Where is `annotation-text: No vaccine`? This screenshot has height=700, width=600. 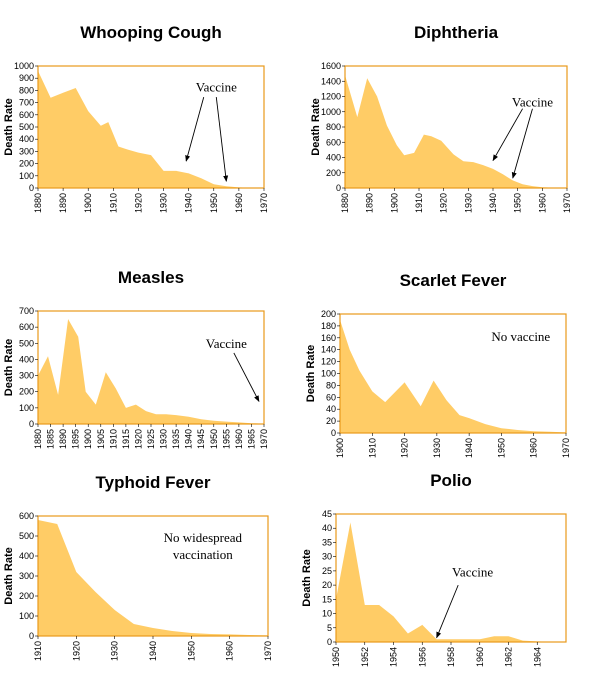
annotation-text: No vaccine is located at coordinates (520, 336).